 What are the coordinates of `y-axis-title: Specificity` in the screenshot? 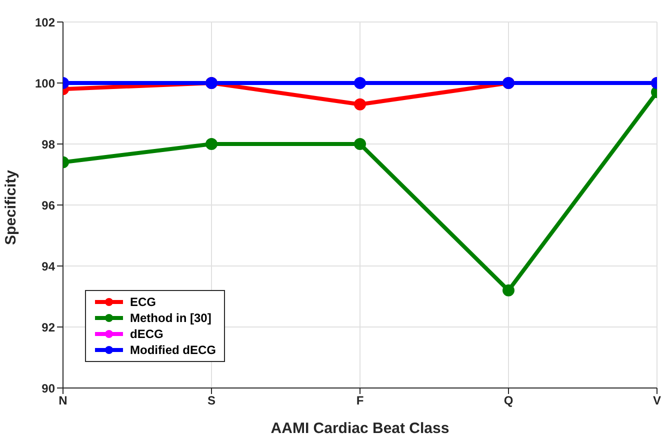 It's located at (11, 207).